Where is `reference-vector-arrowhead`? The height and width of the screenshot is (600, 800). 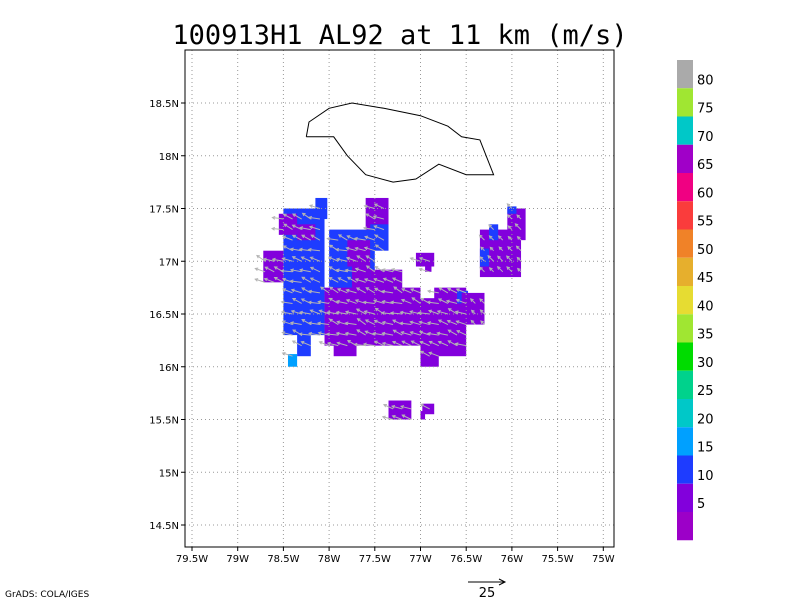
reference-vector-arrowhead is located at coordinates (502, 582).